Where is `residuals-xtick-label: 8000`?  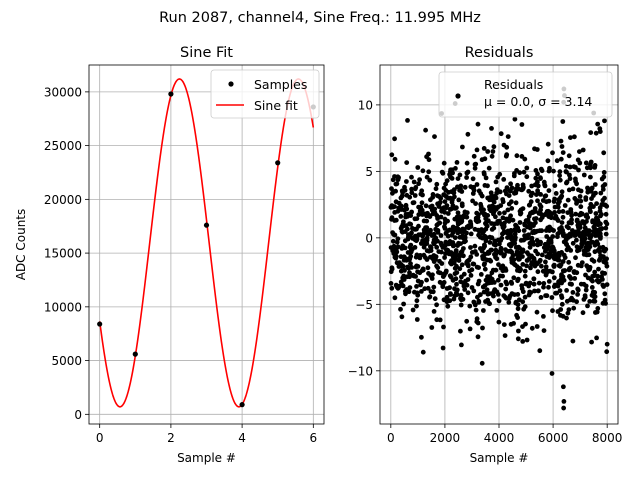 residuals-xtick-label: 8000 is located at coordinates (607, 438).